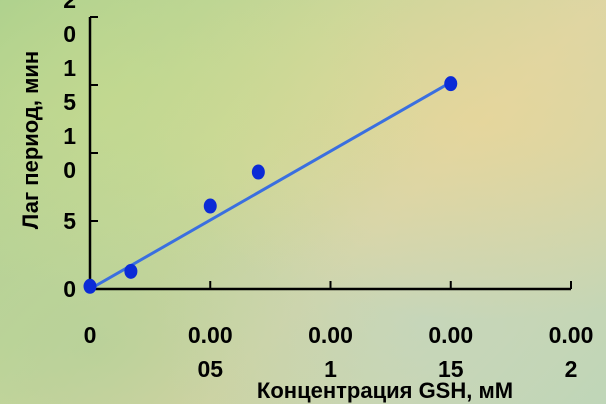  Describe the element at coordinates (69, 221) in the screenshot. I see `y-tick-label: 5` at that location.